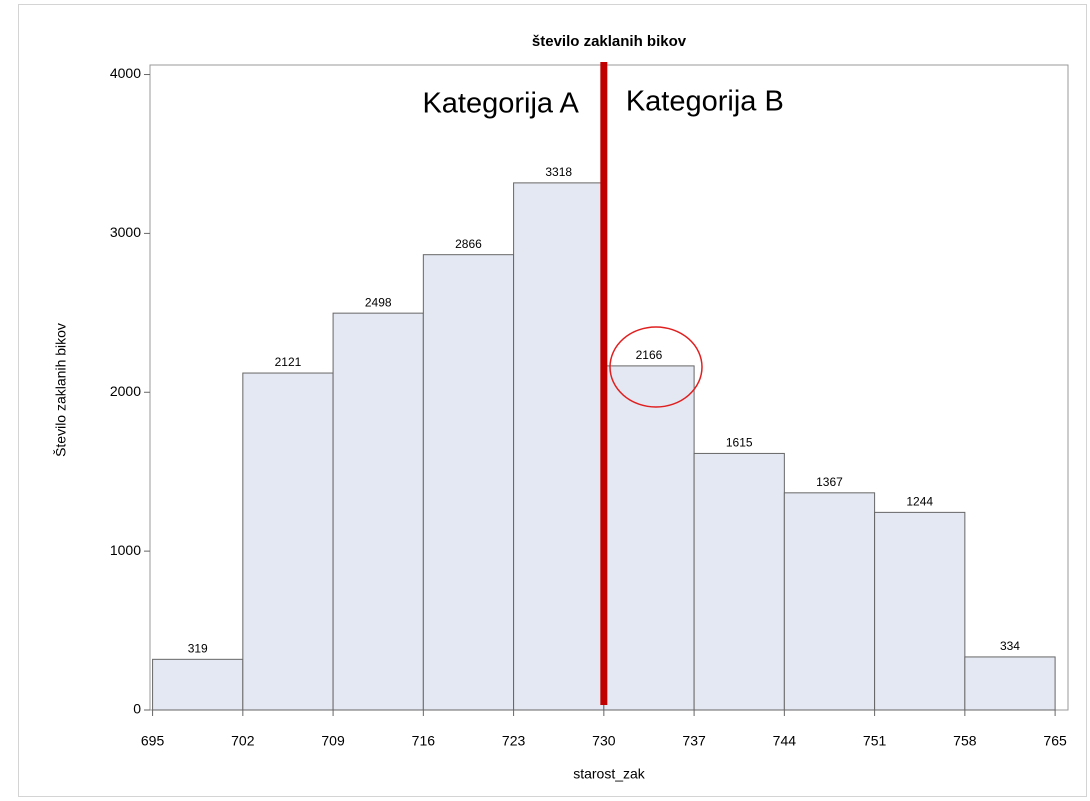 Image resolution: width=1090 pixels, height=801 pixels. I want to click on value-label: 1367, so click(829, 482).